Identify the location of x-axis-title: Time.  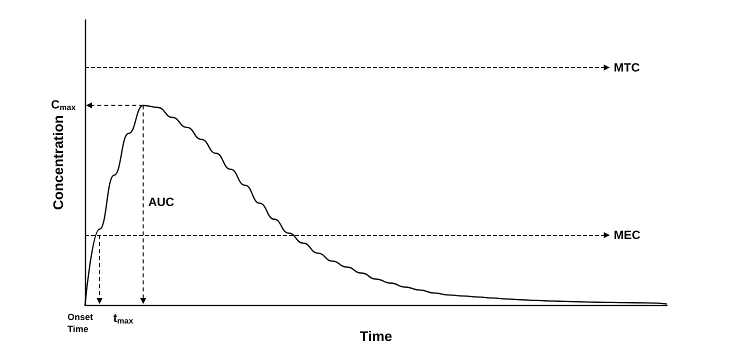
(376, 336).